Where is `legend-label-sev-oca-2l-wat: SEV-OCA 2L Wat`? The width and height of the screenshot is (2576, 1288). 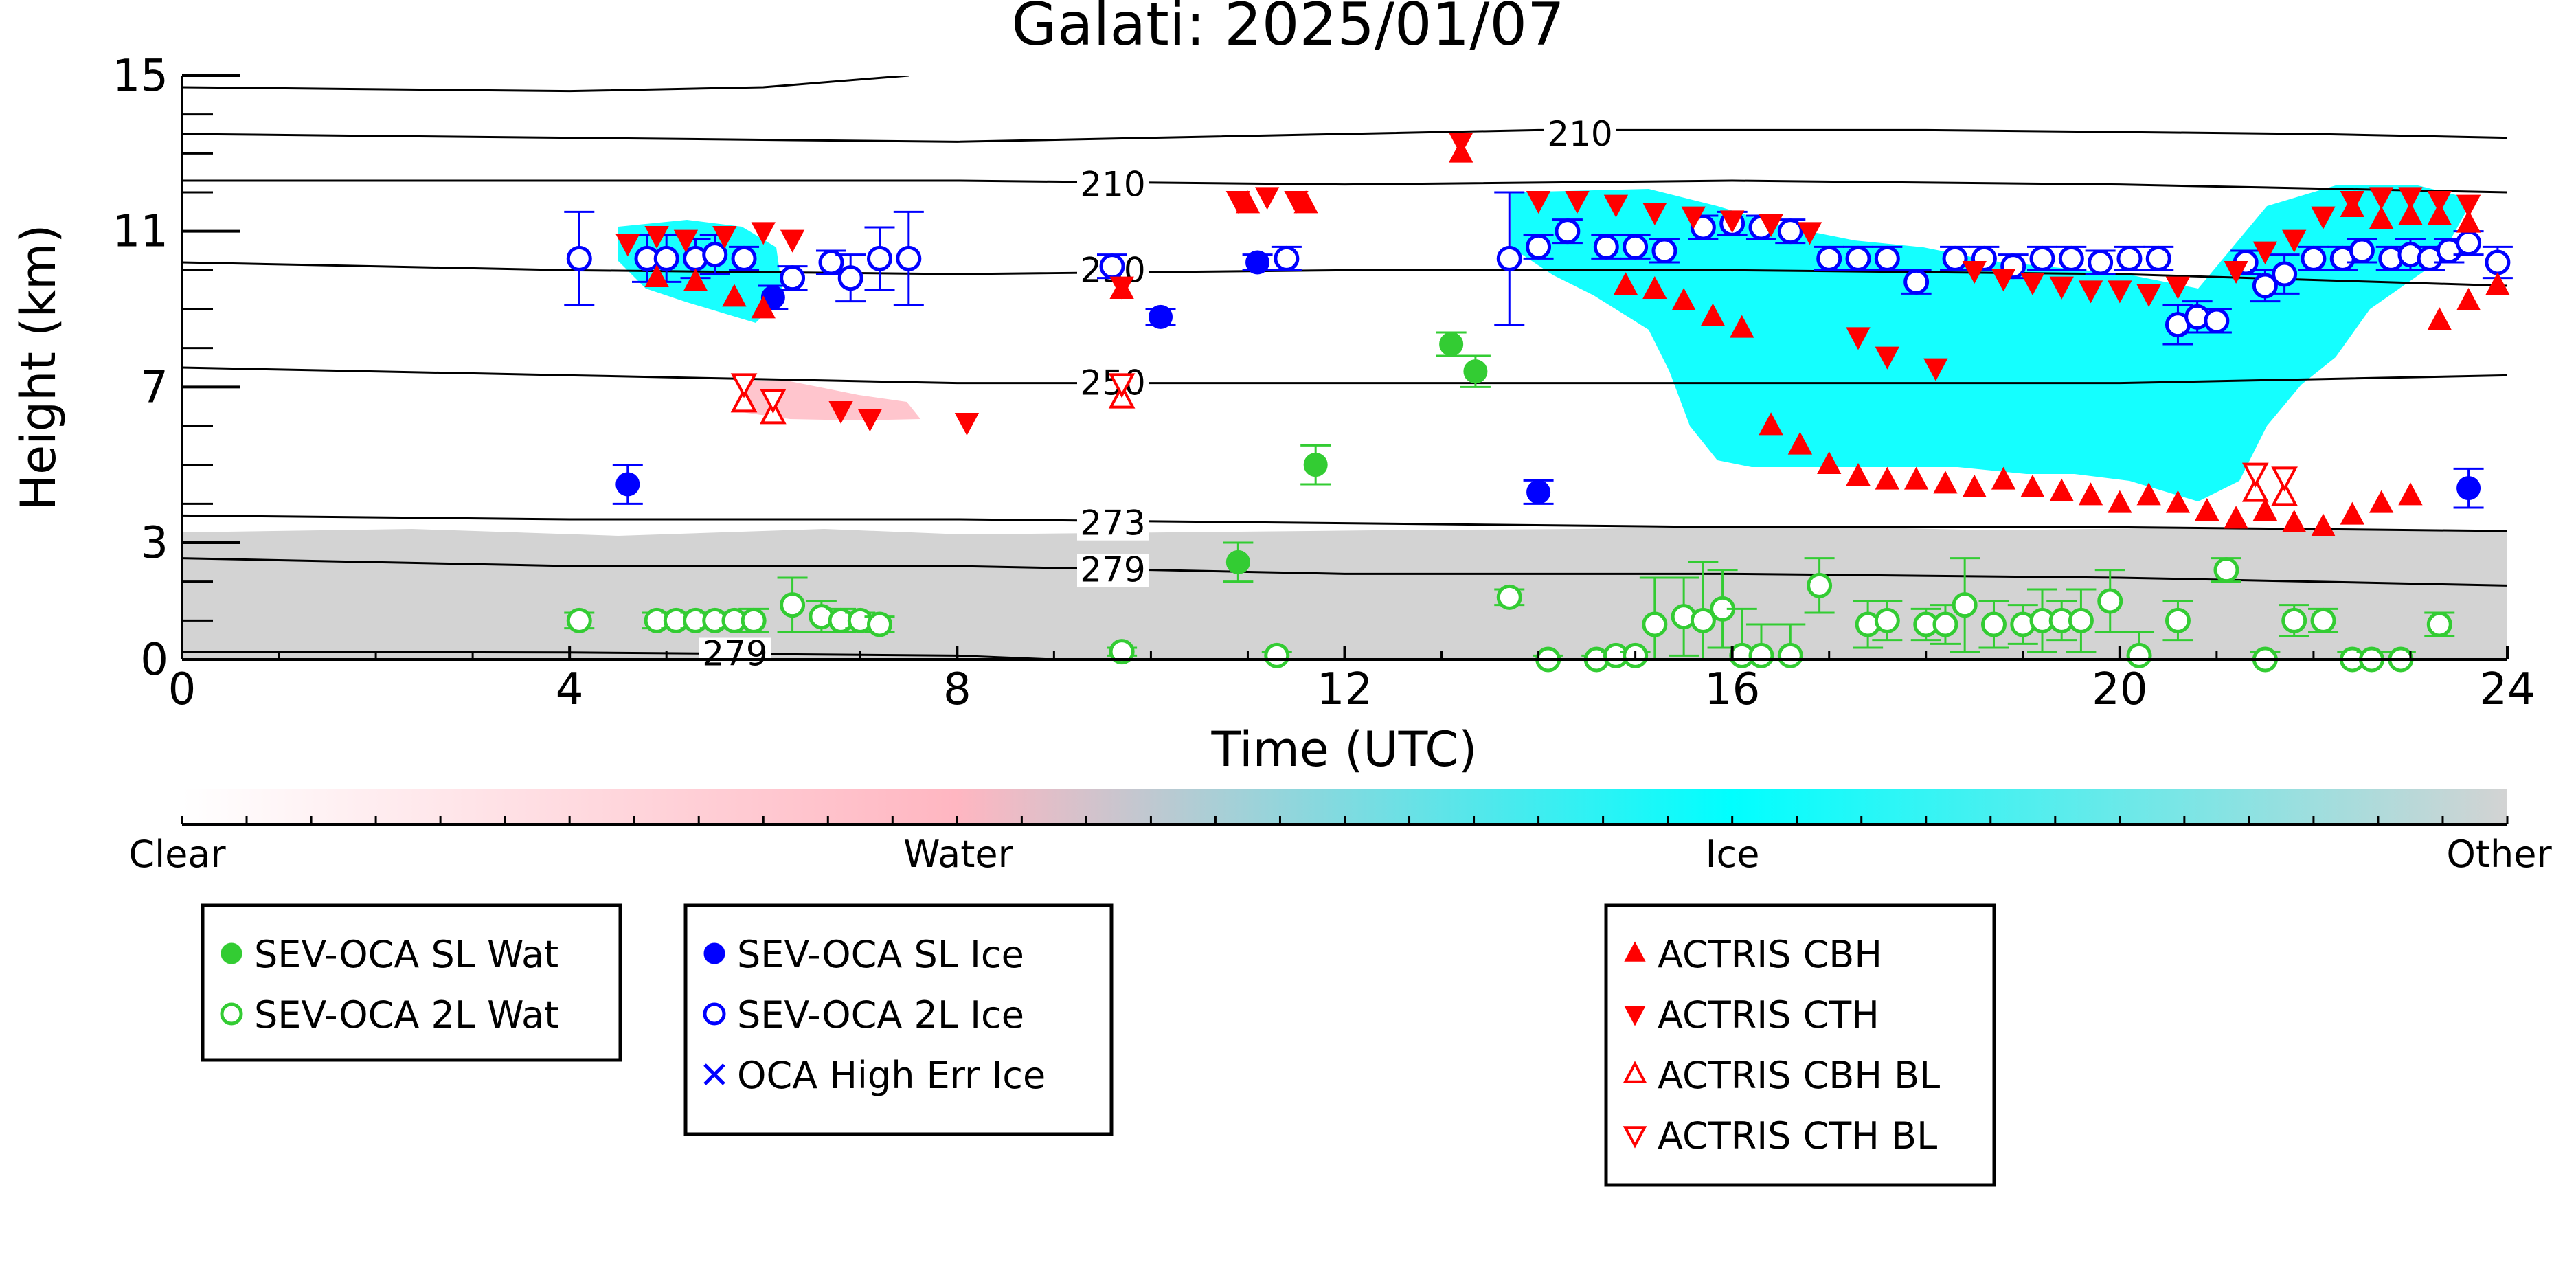
legend-label-sev-oca-2l-wat: SEV-OCA 2L Wat is located at coordinates (406, 1015).